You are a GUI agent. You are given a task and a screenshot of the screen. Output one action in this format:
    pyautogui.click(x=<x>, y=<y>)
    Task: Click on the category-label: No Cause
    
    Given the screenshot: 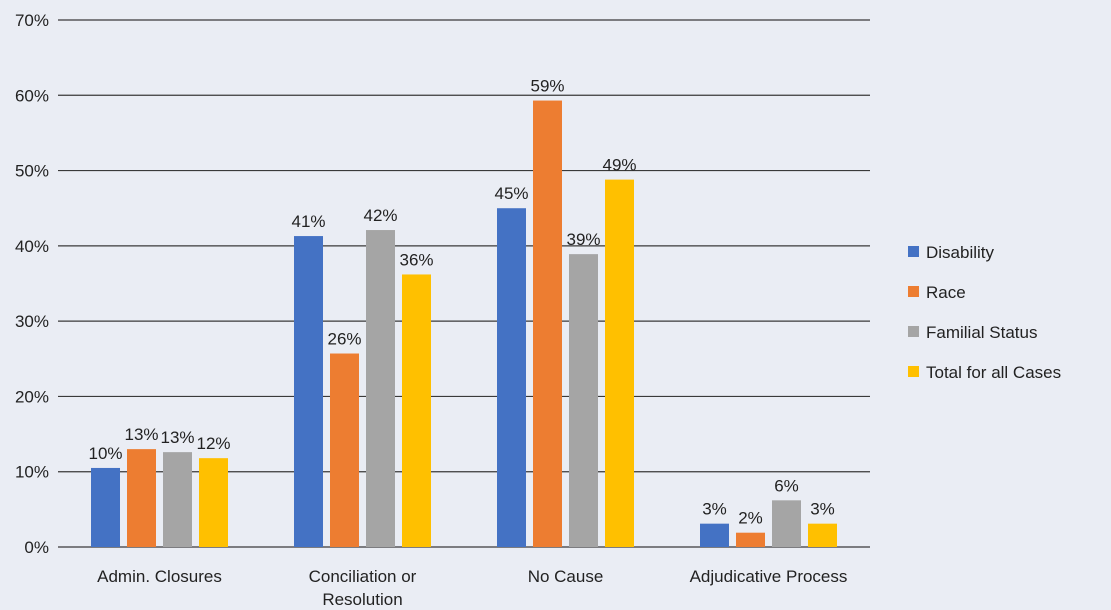 What is the action you would take?
    pyautogui.click(x=566, y=576)
    